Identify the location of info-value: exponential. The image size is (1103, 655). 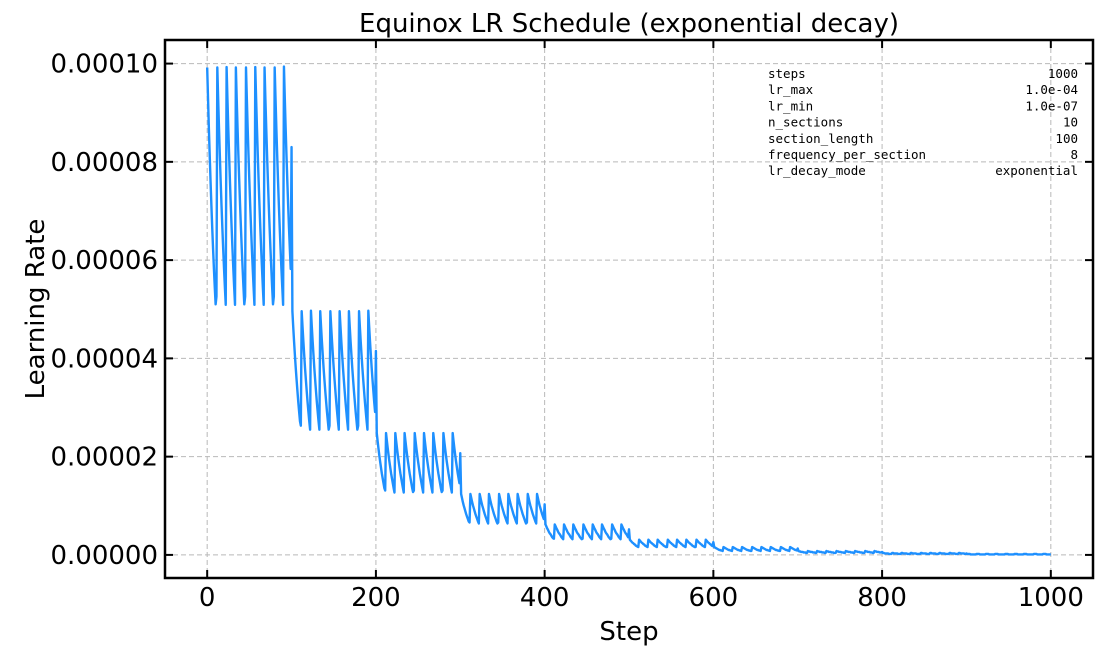
(1036, 170).